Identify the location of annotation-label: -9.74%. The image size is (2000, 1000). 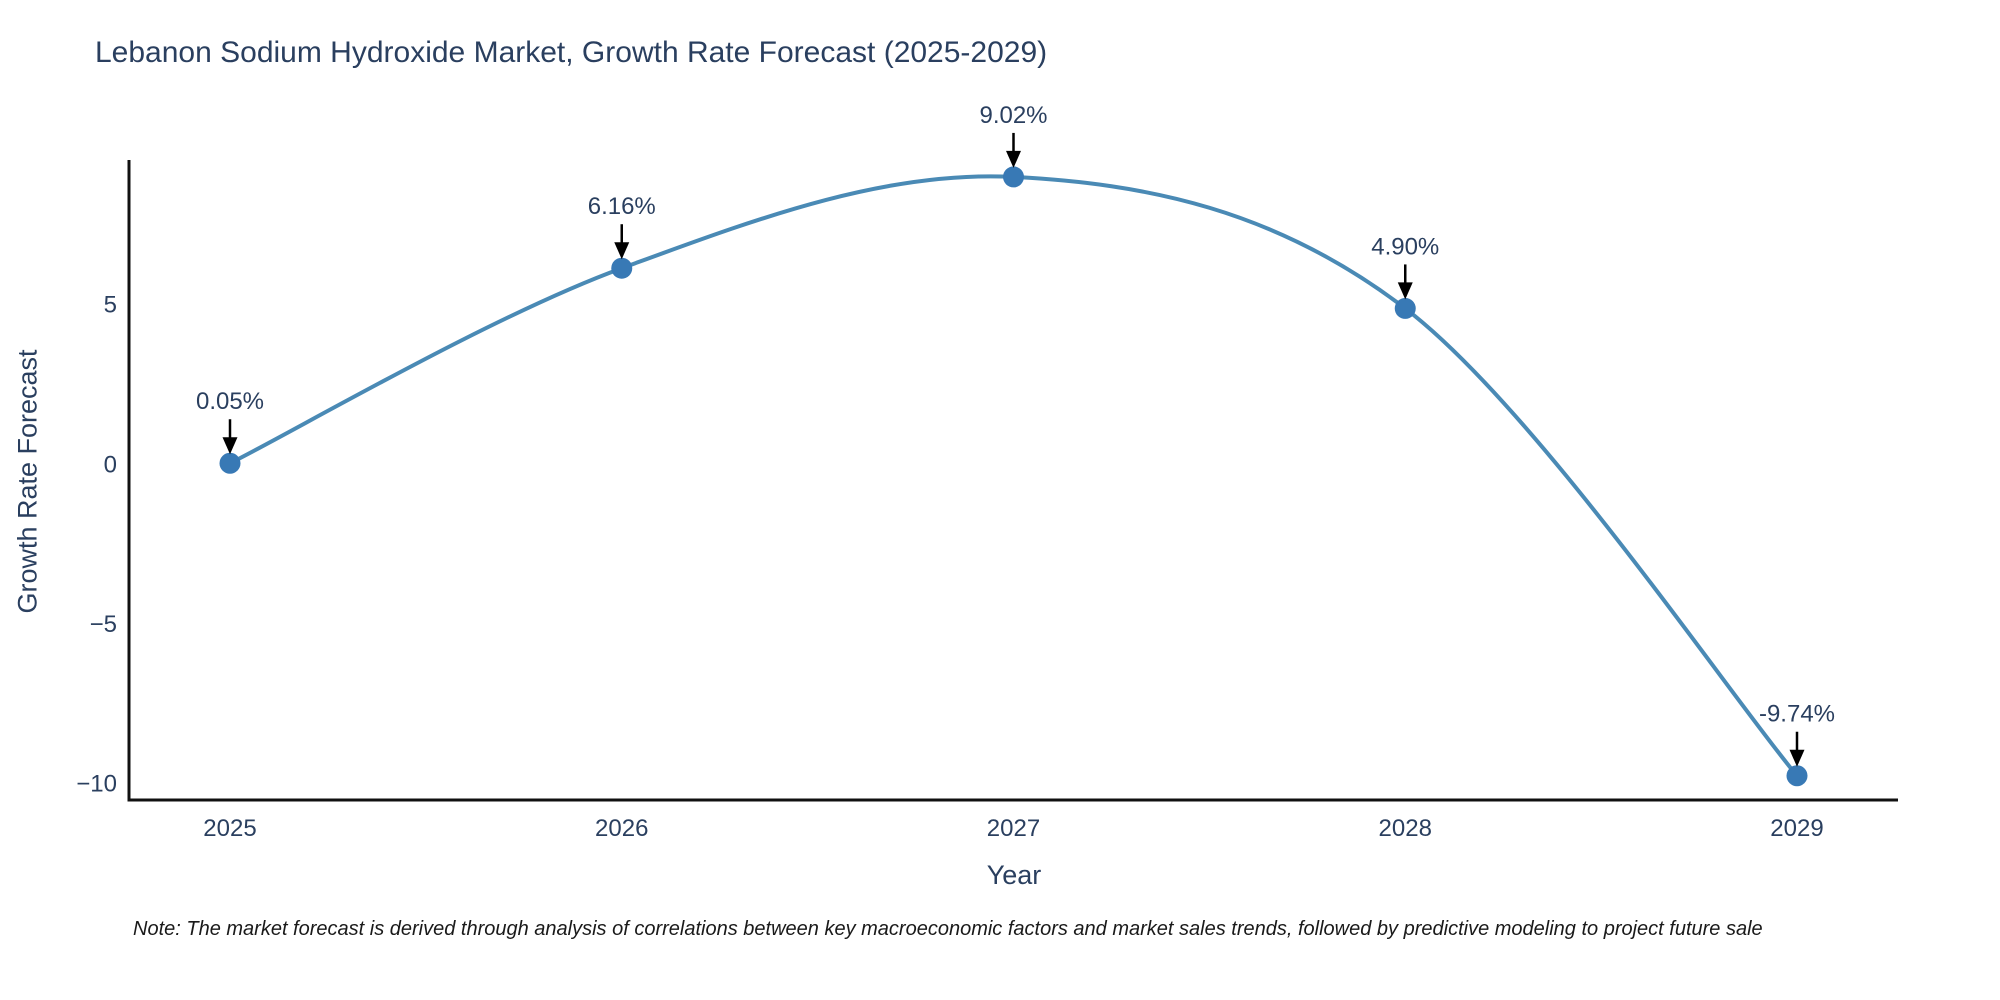
(1797, 714).